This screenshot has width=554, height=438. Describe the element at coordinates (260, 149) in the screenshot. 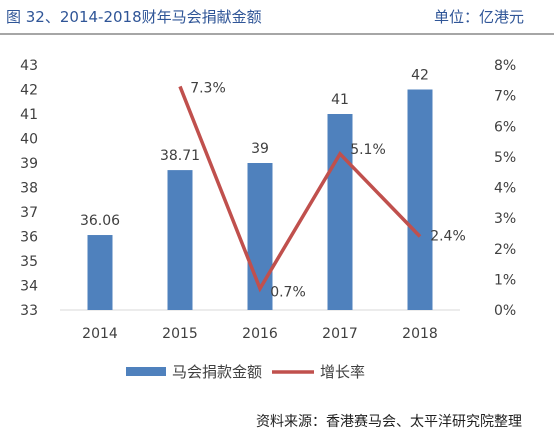

I see `bar-value-label: 39` at that location.